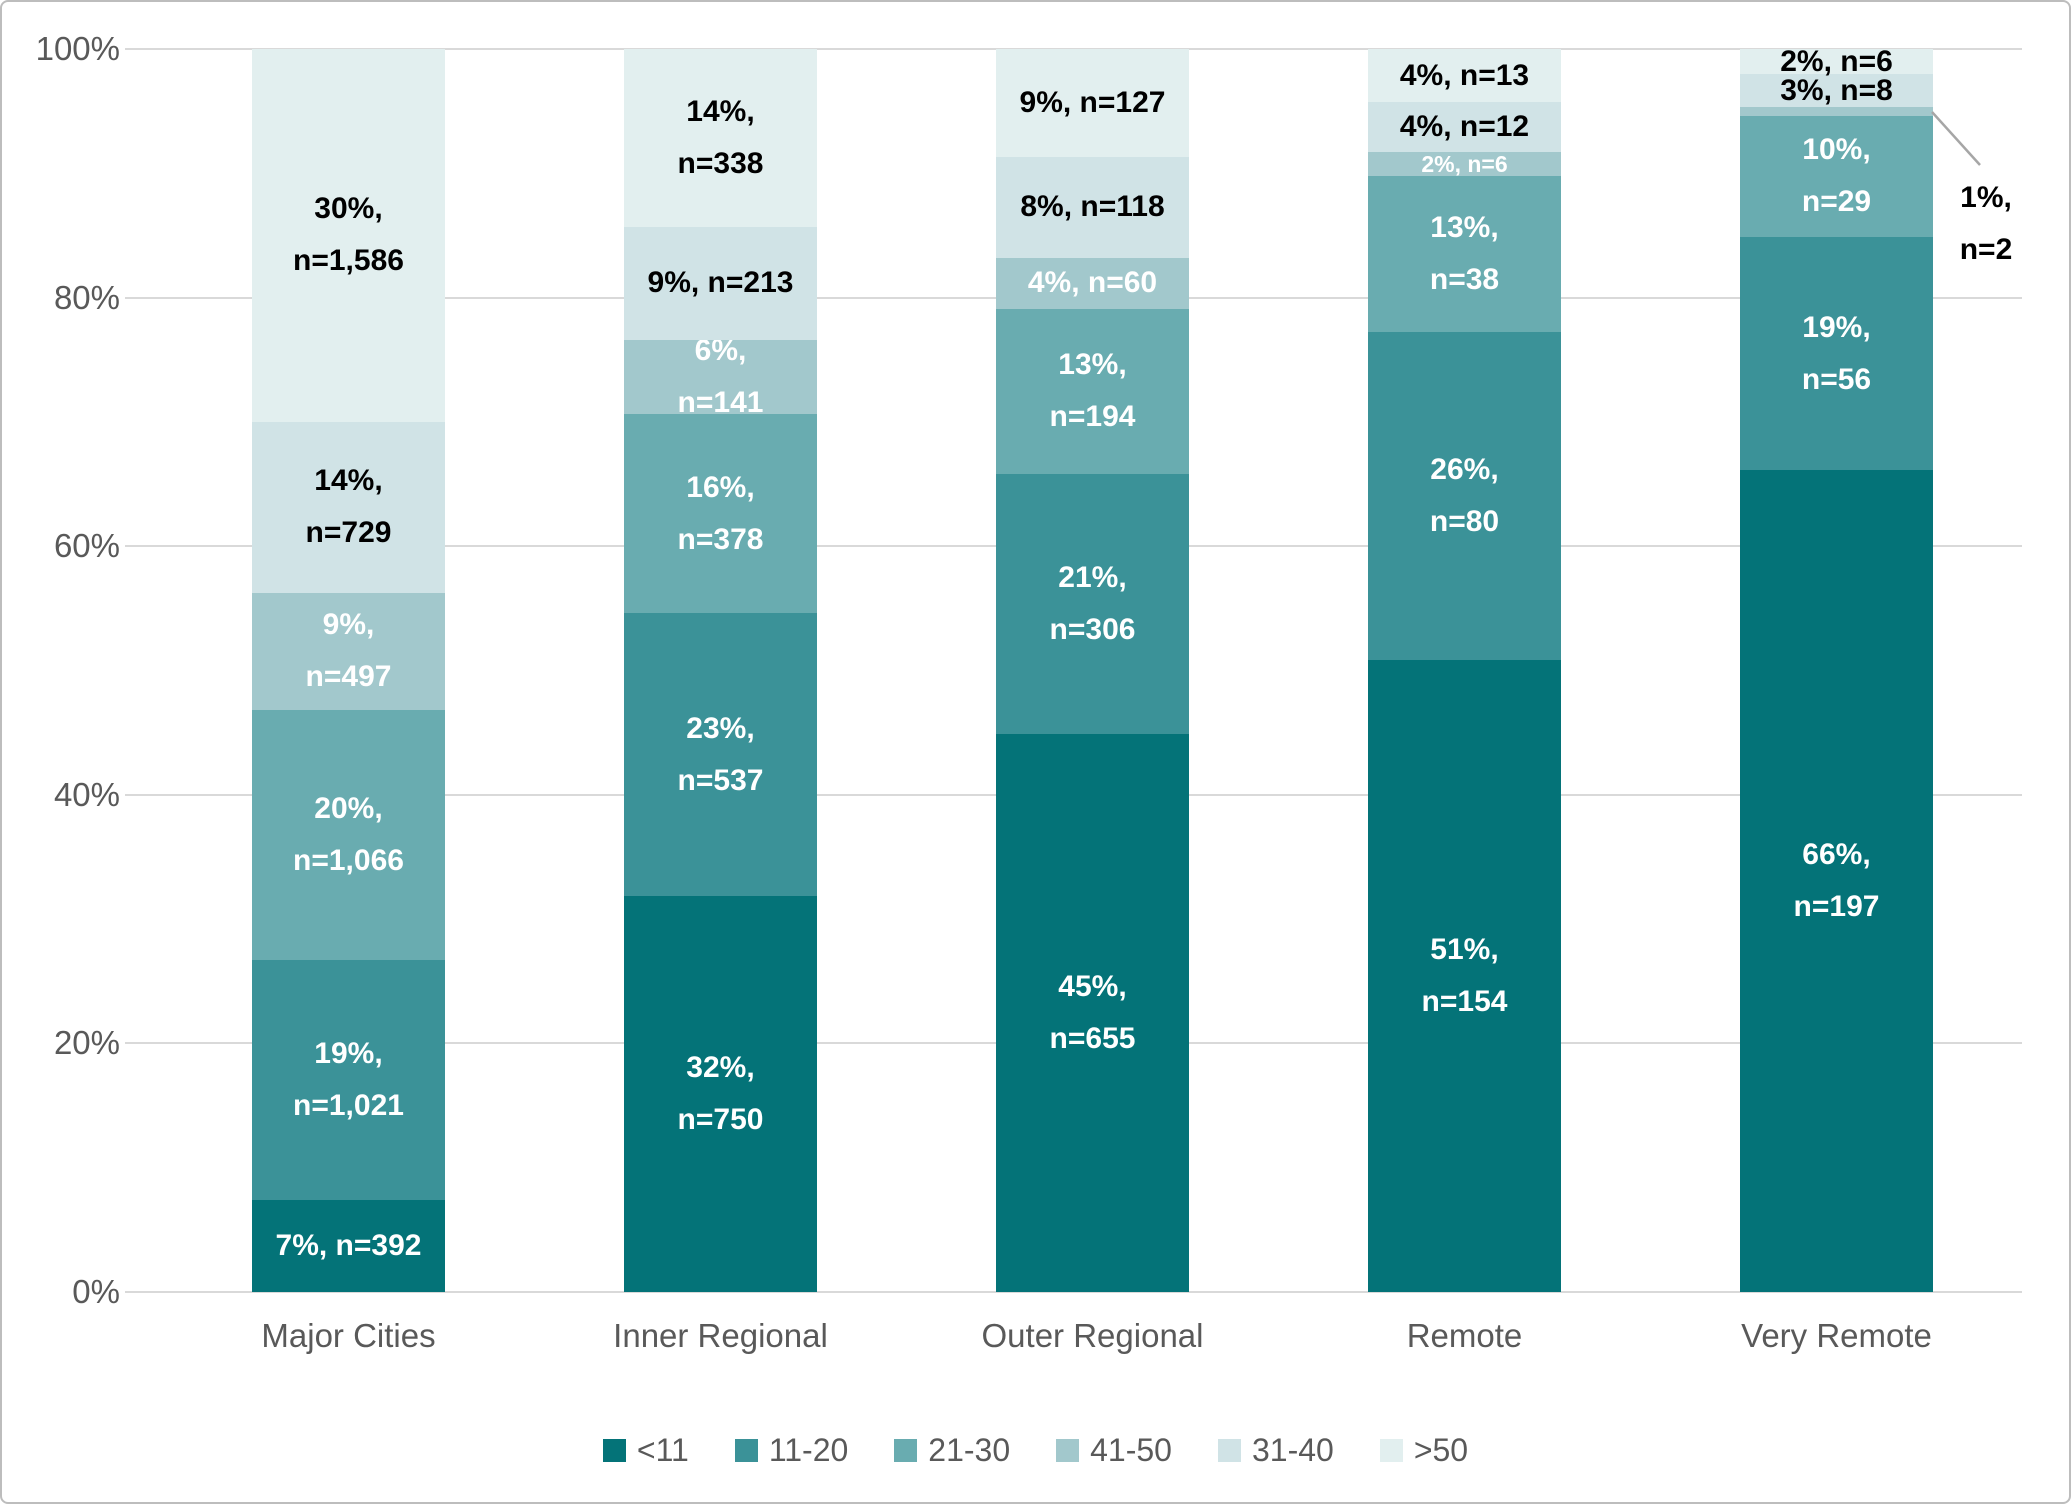  Describe the element at coordinates (1092, 1335) in the screenshot. I see `x-axis-label-outer-regional: Outer Regional` at that location.